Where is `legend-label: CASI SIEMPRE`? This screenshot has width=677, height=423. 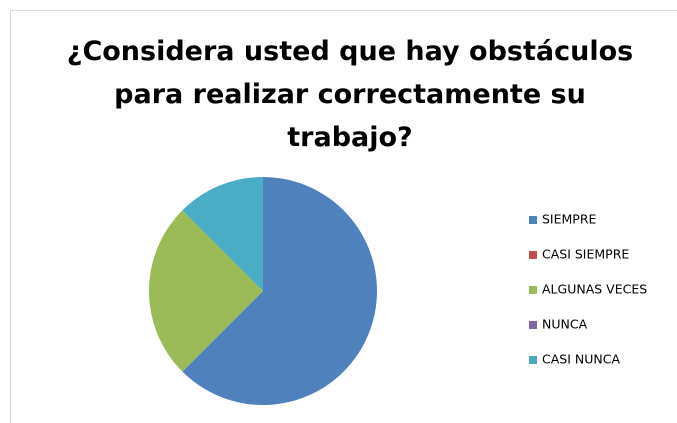
legend-label: CASI SIEMPRE is located at coordinates (585, 254).